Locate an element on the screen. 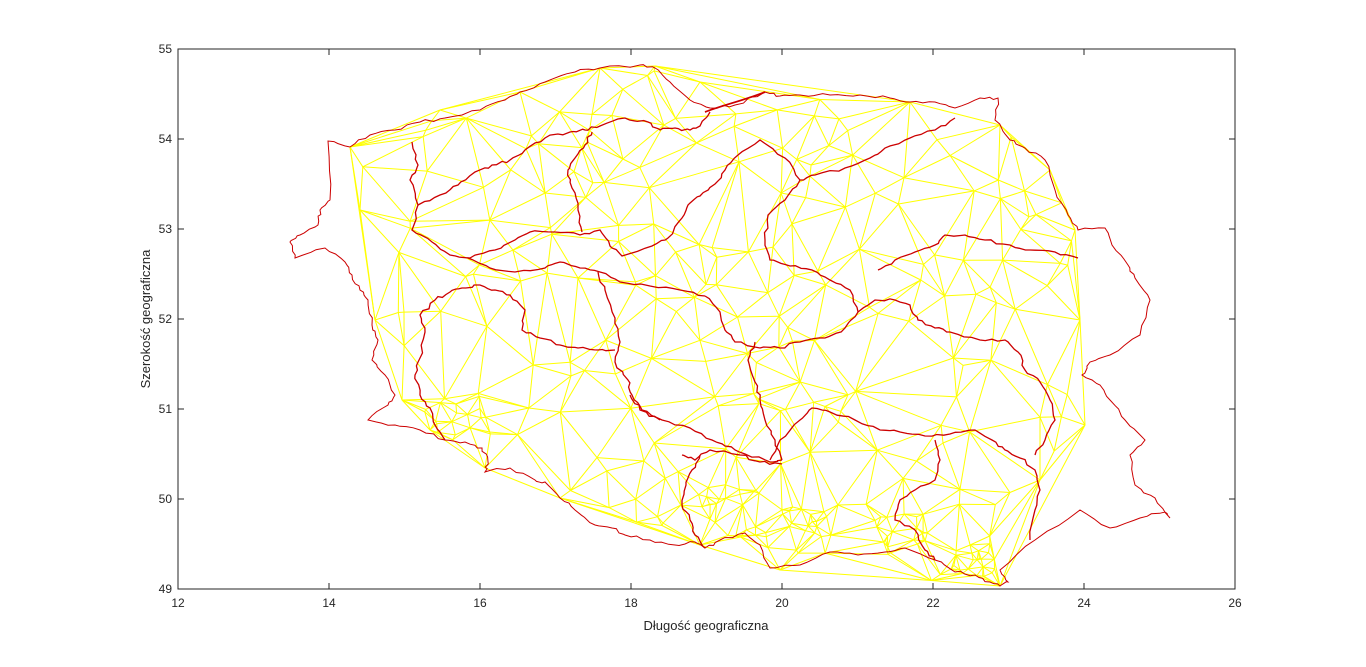  x-tick-label: 24 is located at coordinates (1084, 603).